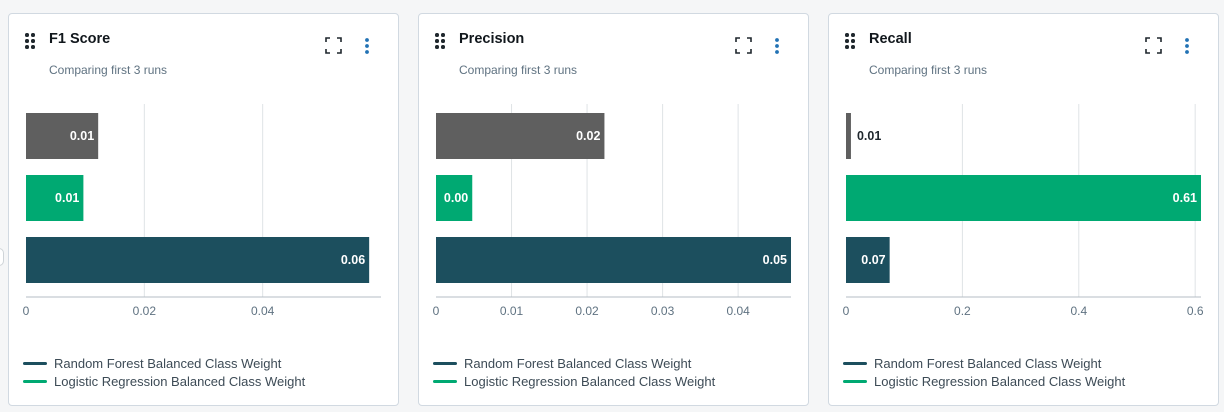 Image resolution: width=1224 pixels, height=412 pixels. What do you see at coordinates (80, 39) in the screenshot?
I see `chart-title: F1 Score` at bounding box center [80, 39].